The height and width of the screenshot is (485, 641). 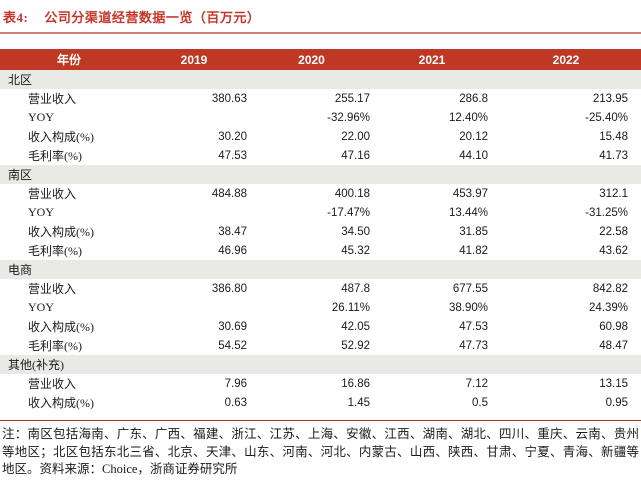 What do you see at coordinates (473, 98) in the screenshot?
I see `cell-value: 286.8` at bounding box center [473, 98].